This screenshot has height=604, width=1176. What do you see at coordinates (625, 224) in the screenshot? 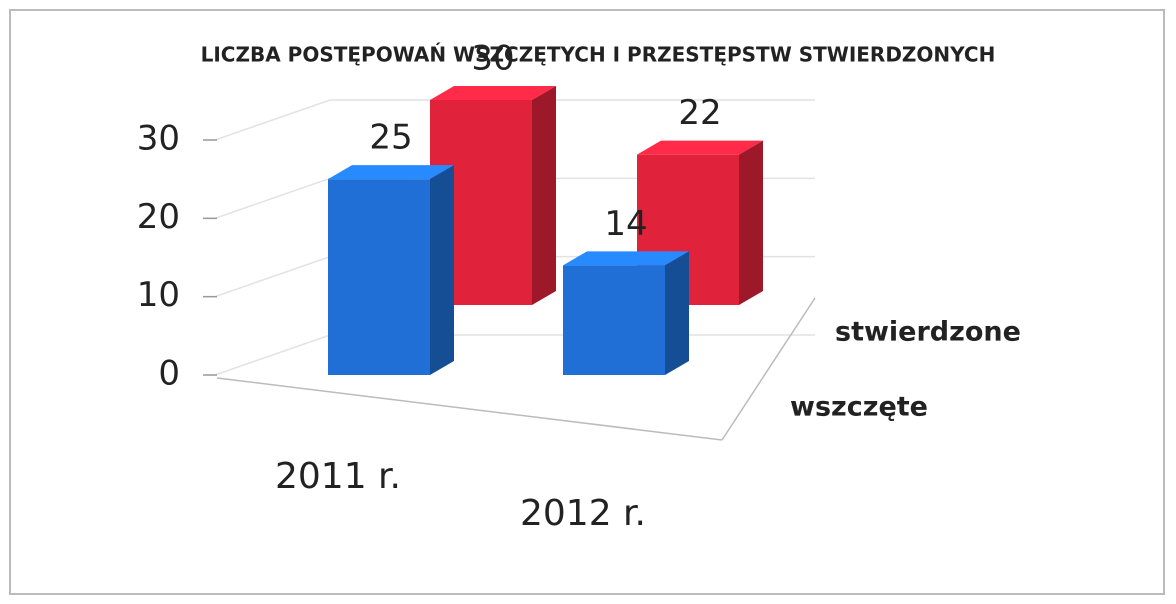
I see `data-label: 14` at bounding box center [625, 224].